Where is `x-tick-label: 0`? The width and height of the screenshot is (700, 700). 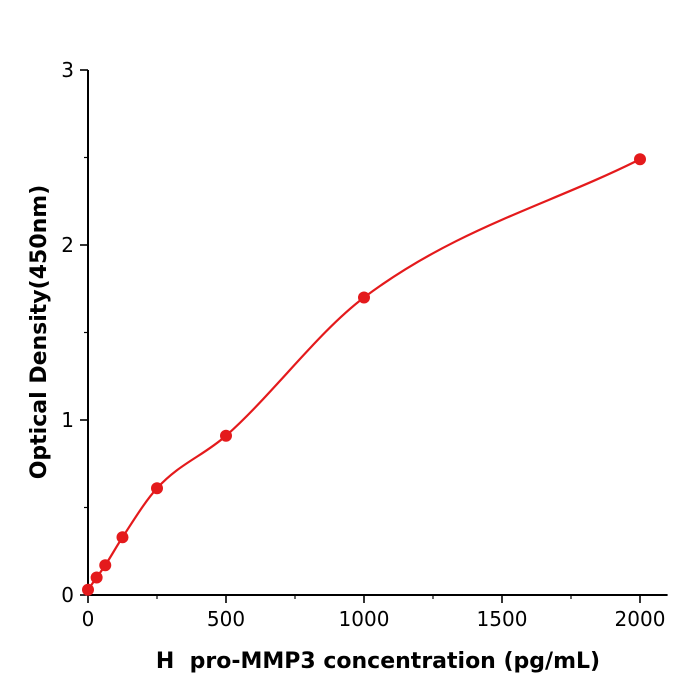 x-tick-label: 0 is located at coordinates (88, 619).